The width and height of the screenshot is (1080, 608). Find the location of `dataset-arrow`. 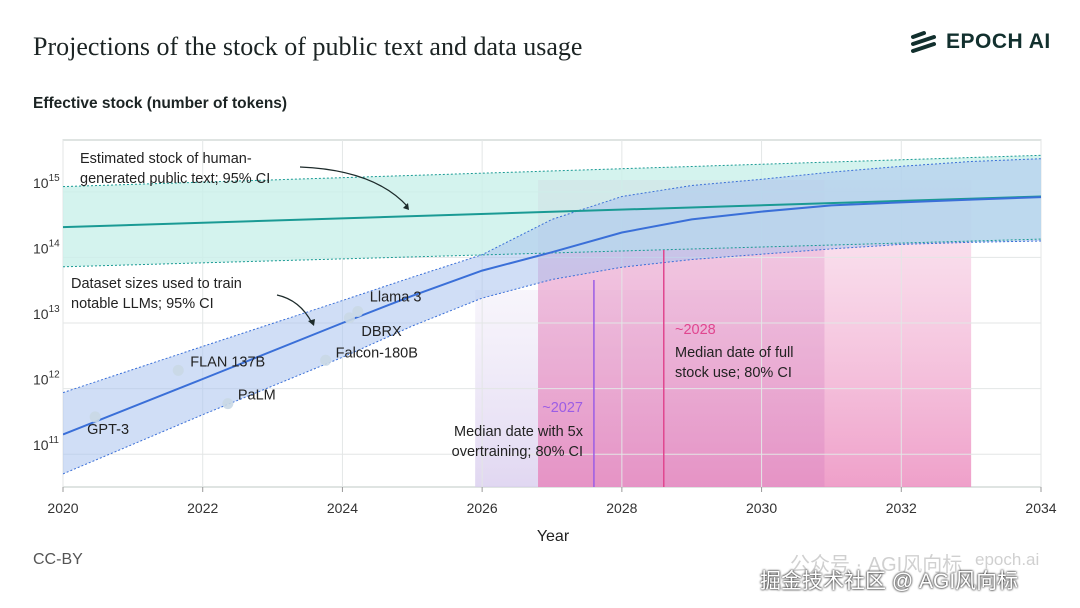

dataset-arrow is located at coordinates (294, 309).